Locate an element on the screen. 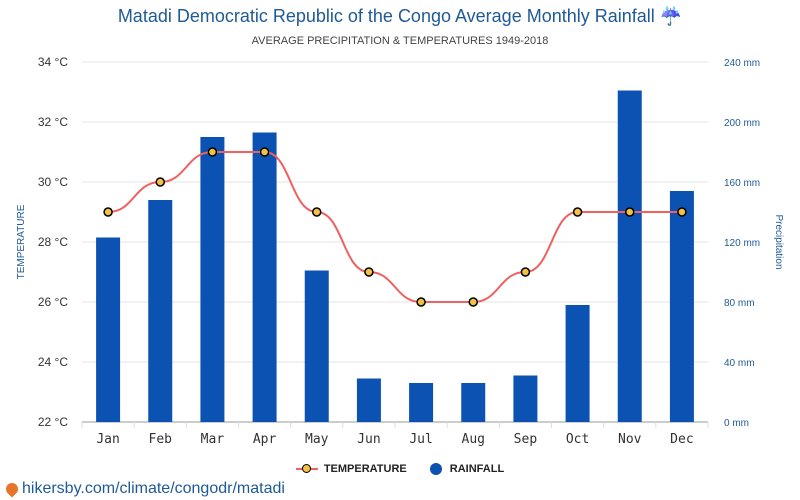 This screenshot has width=800, height=500. left-tick-label: 34 °C is located at coordinates (53, 62).